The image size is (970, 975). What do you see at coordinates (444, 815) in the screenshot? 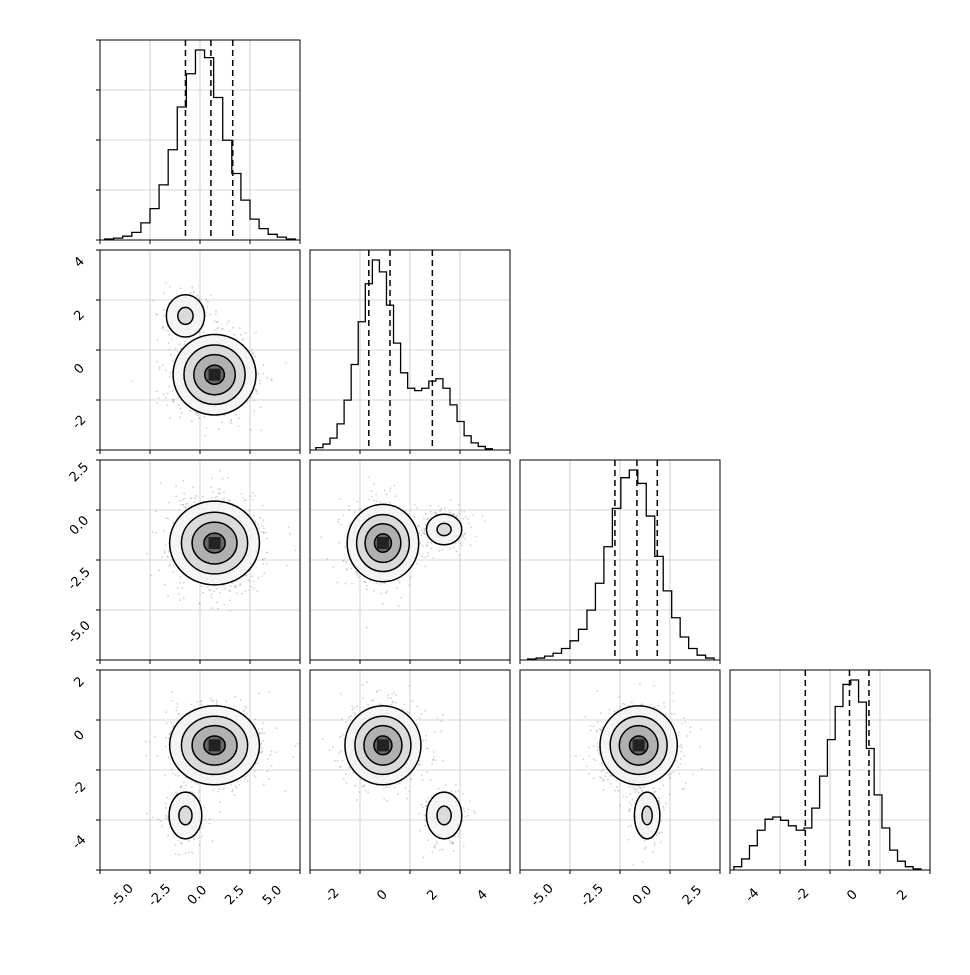
I see `contour` at bounding box center [444, 815].